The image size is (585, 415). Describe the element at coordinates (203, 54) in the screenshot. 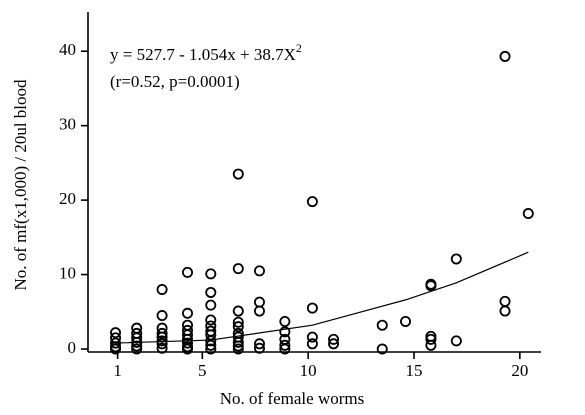

I see `annotation-text: y = 527.7 - 1.054x + 38.7X` at that location.